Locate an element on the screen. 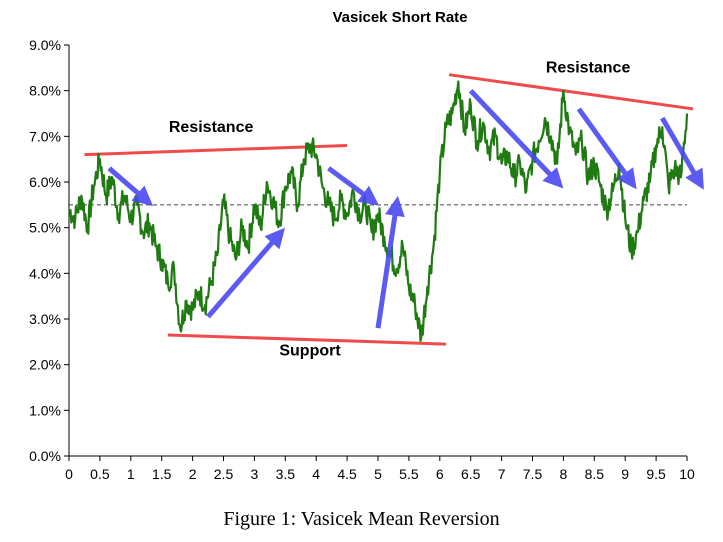 The image size is (723, 542). y-tick-label: 1.0% is located at coordinates (45, 410).